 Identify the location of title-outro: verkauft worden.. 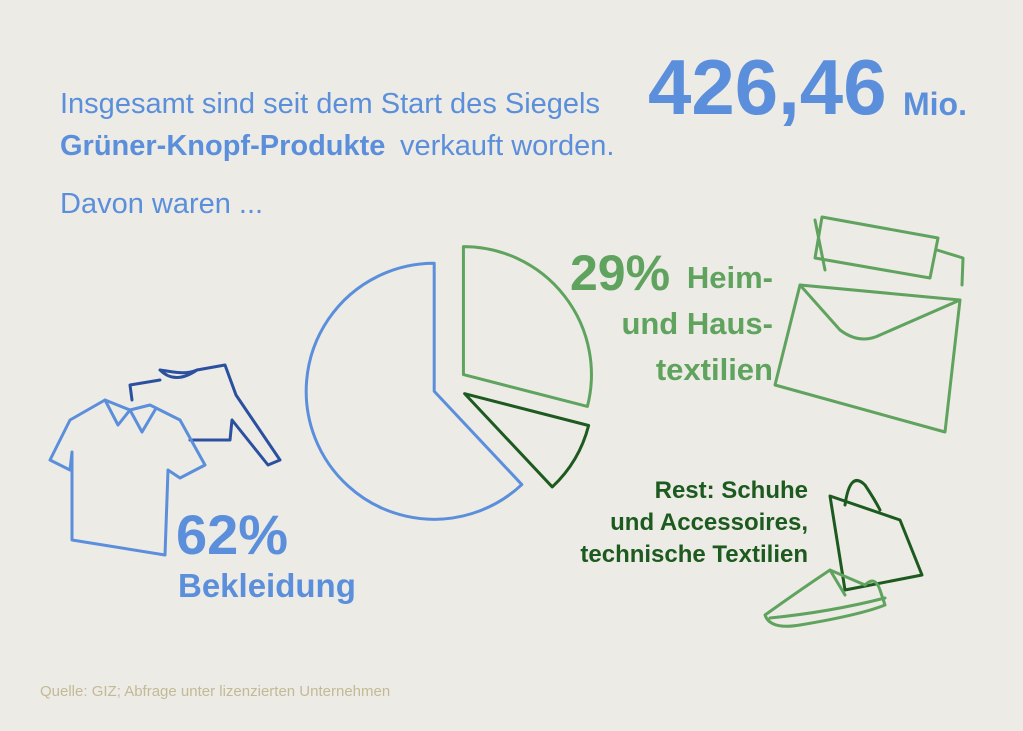
(507, 146).